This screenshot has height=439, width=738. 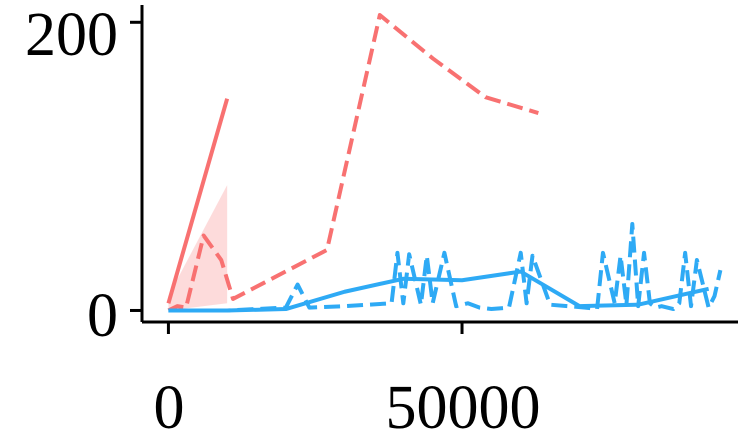 I want to click on series-2-line, so click(x=439, y=291).